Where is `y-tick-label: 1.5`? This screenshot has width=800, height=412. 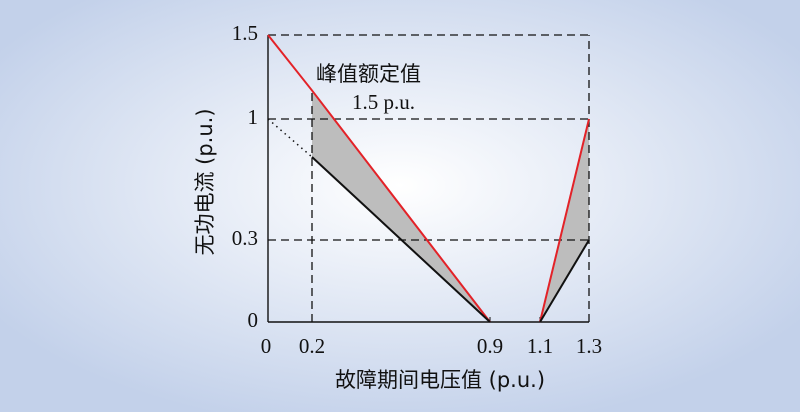 y-tick-label: 1.5 is located at coordinates (245, 33).